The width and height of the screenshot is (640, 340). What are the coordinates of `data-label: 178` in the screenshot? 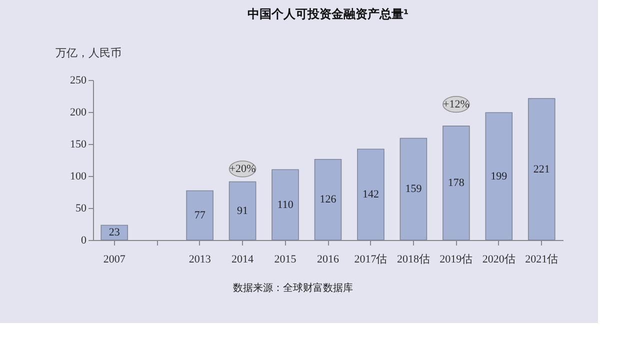 It's located at (456, 183).